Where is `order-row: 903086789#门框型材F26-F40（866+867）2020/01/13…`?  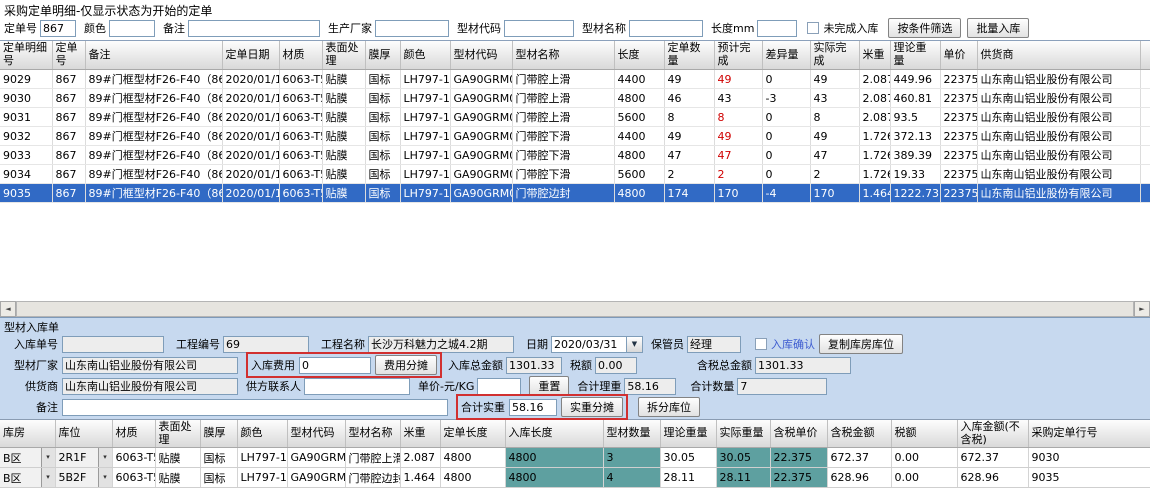
order-row: 903086789#门框型材F26-F40（866+867）2020/01/13… is located at coordinates (575, 98).